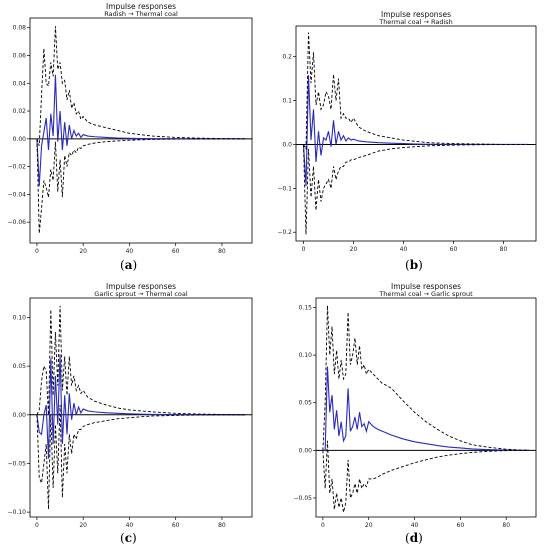 The height and width of the screenshot is (550, 548). Describe the element at coordinates (141, 294) in the screenshot. I see `chart-subtitle: Garlic sprout → Thermal coal` at that location.